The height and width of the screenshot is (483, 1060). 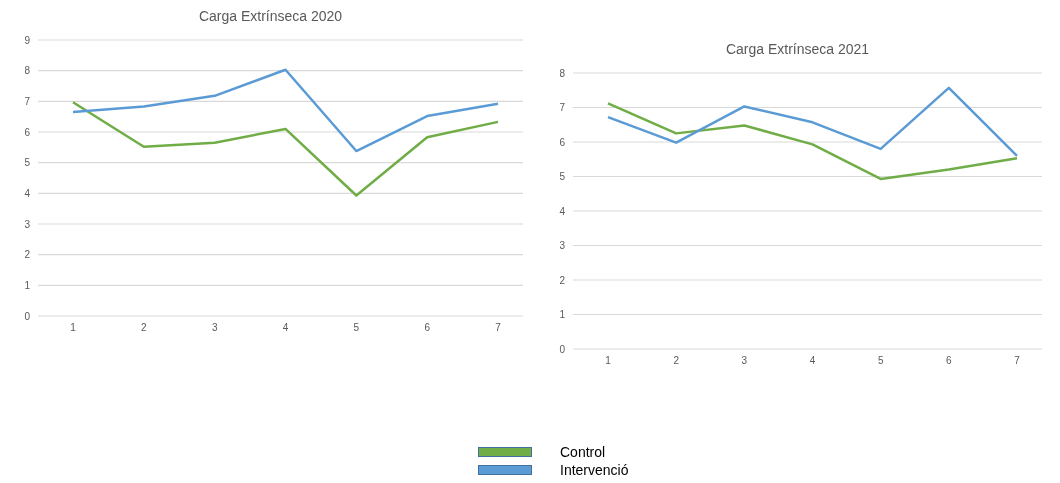 I want to click on legend-label: Control, so click(x=583, y=452).